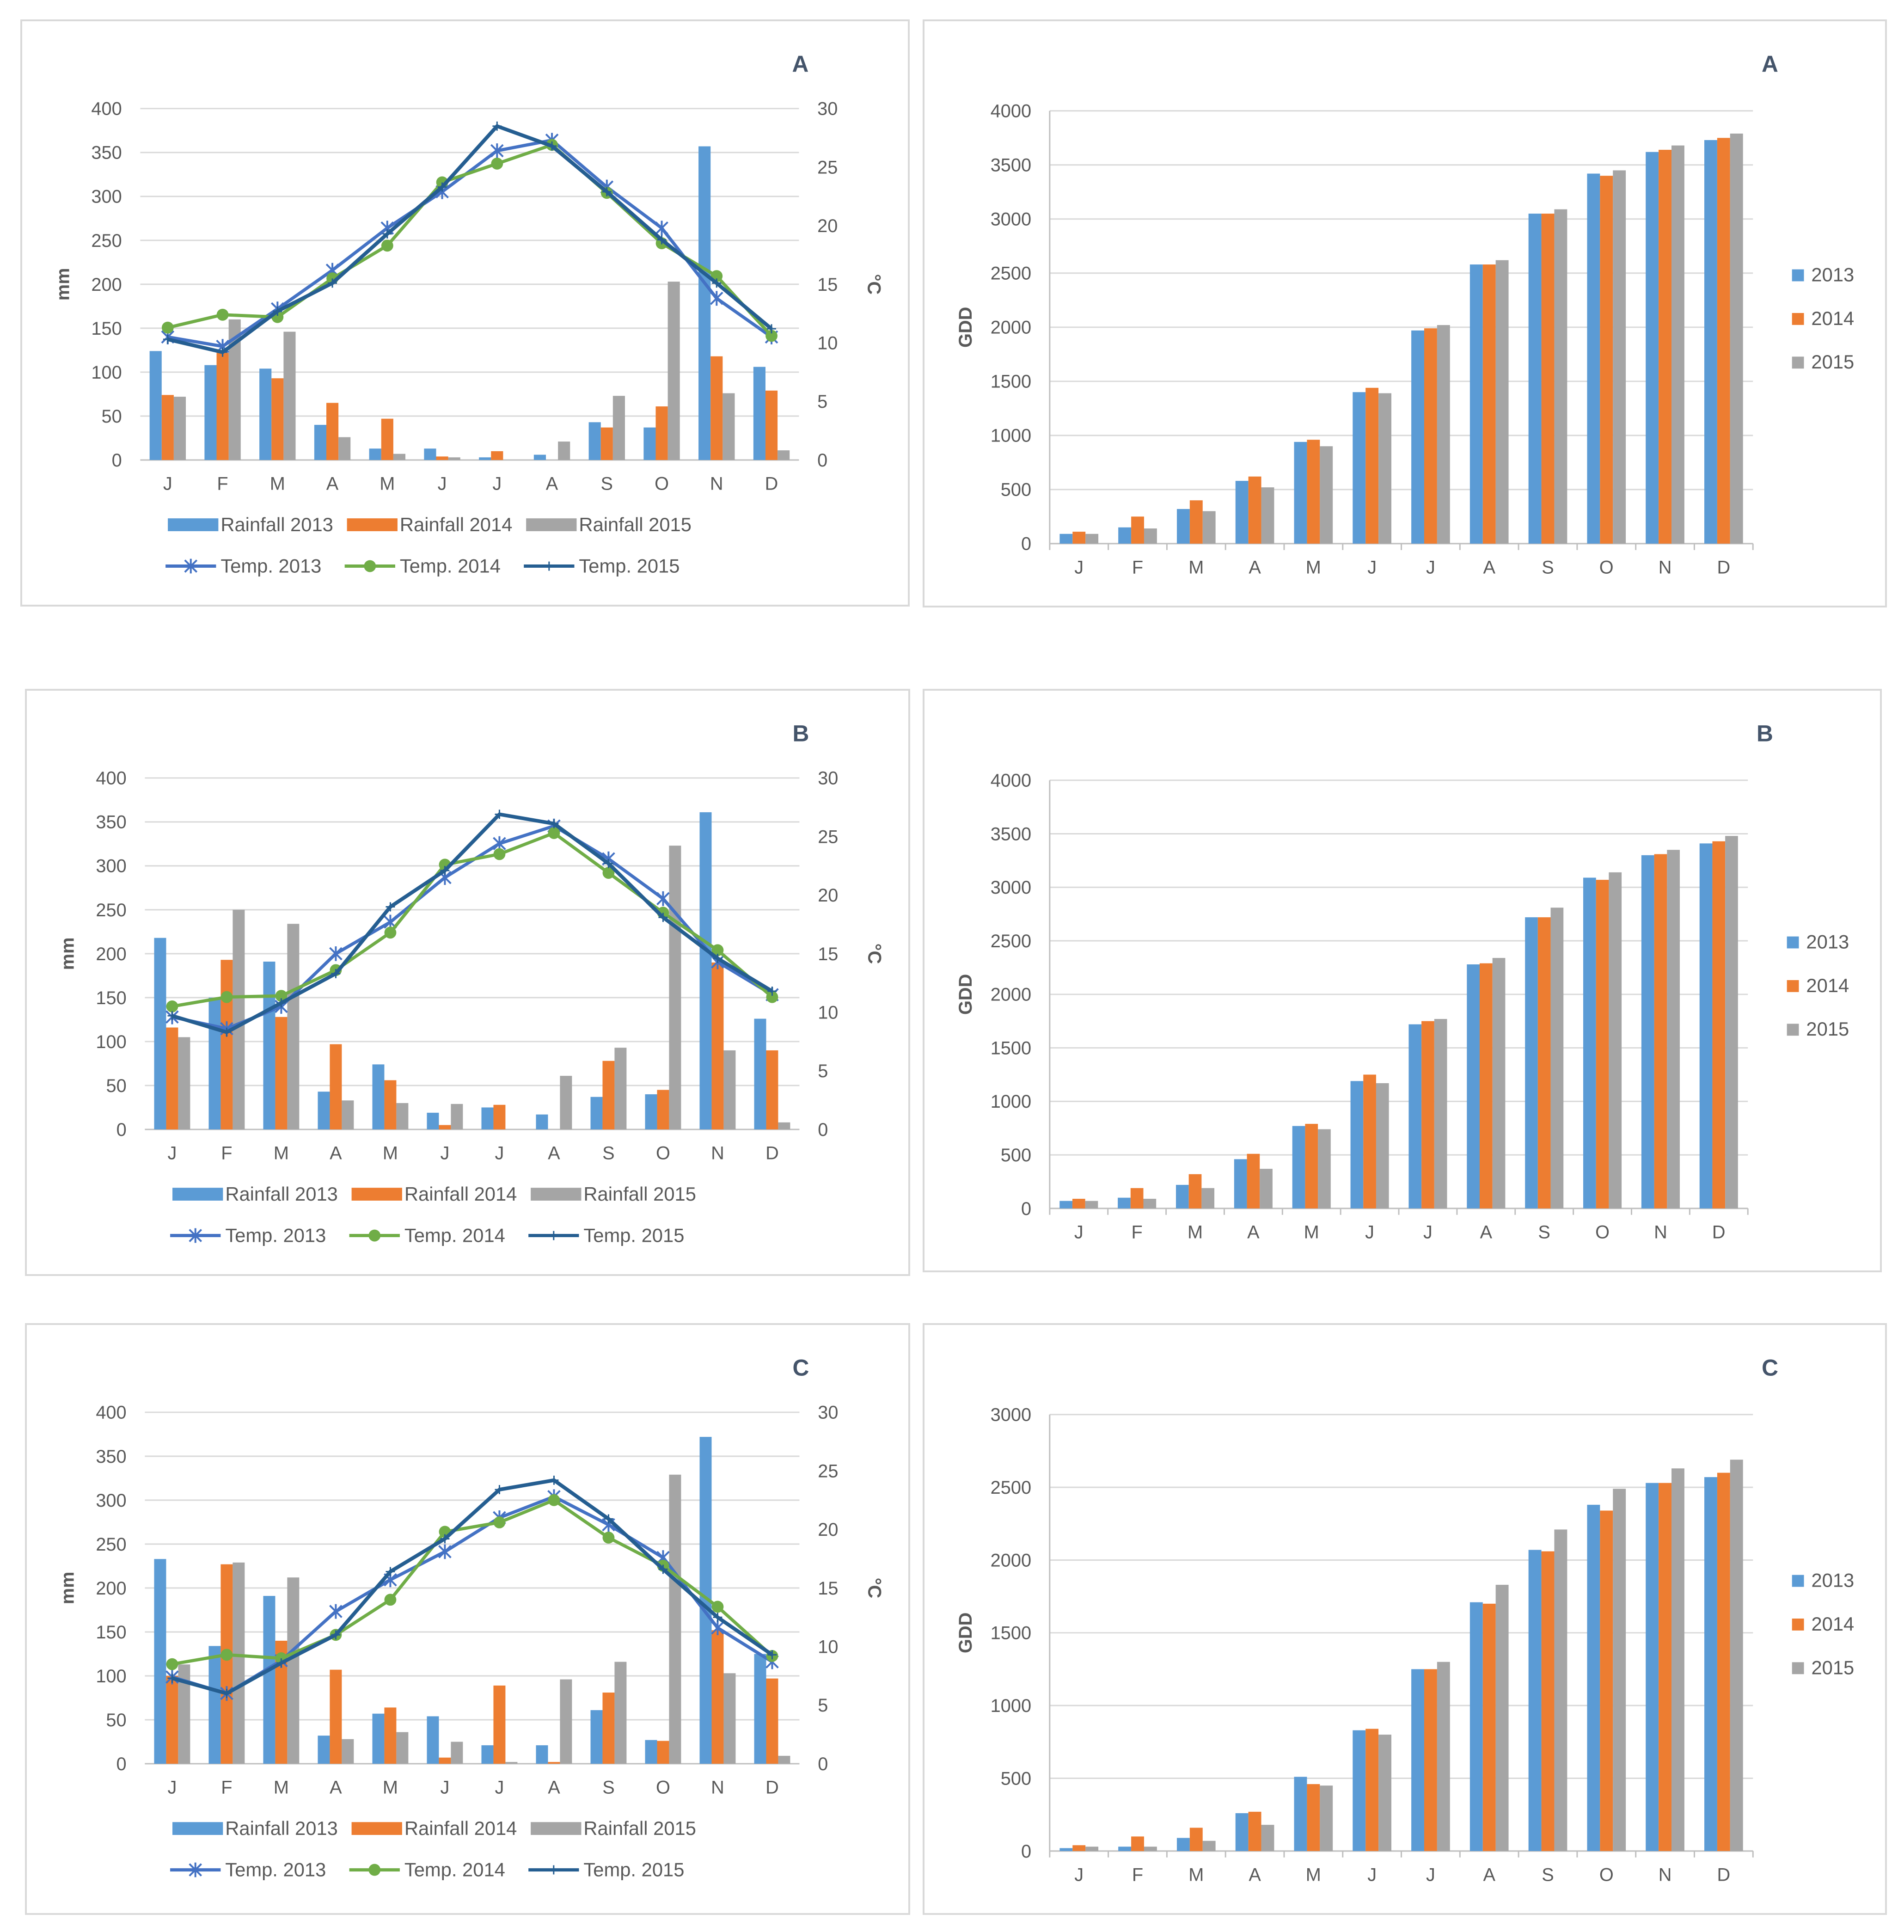 This screenshot has width=1904, height=1932. What do you see at coordinates (1823, 318) in the screenshot?
I see `legend-item: 2014` at bounding box center [1823, 318].